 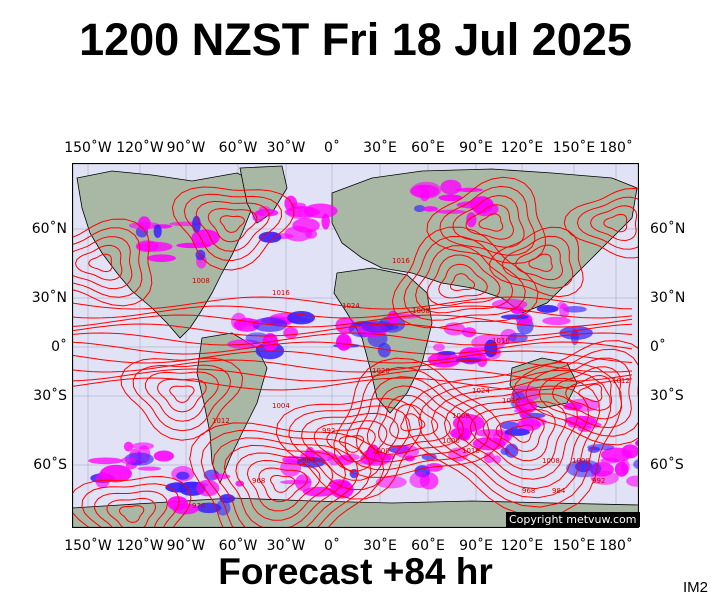 What do you see at coordinates (476, 148) in the screenshot?
I see `top-lon-tick: 90˚E` at bounding box center [476, 148].